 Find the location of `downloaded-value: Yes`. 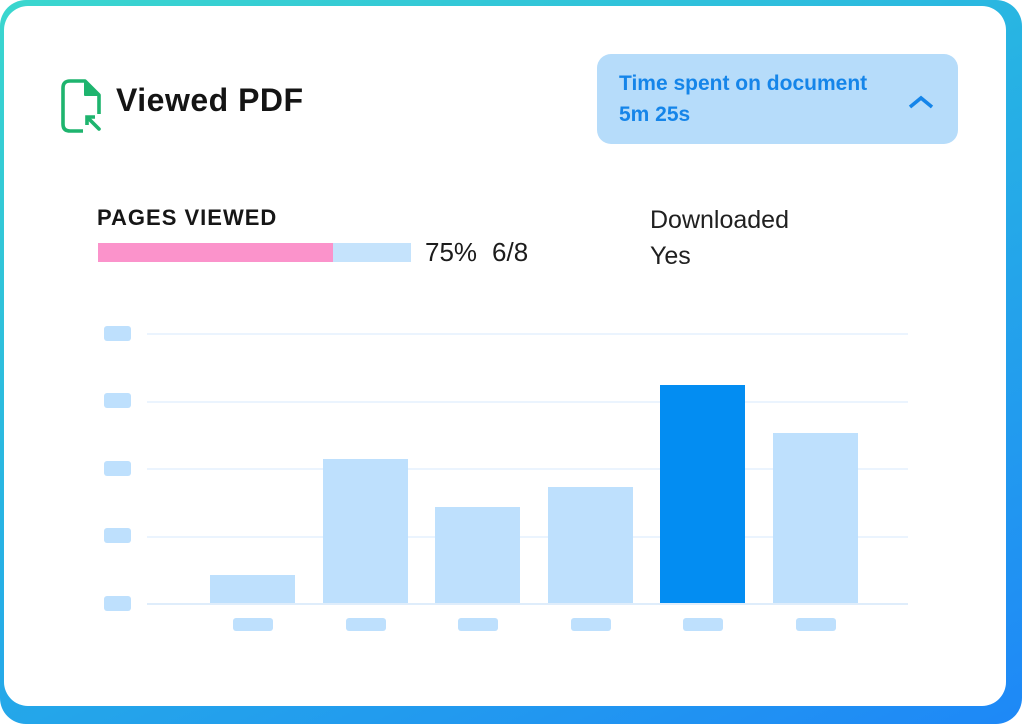

downloaded-value: Yes is located at coordinates (670, 256).